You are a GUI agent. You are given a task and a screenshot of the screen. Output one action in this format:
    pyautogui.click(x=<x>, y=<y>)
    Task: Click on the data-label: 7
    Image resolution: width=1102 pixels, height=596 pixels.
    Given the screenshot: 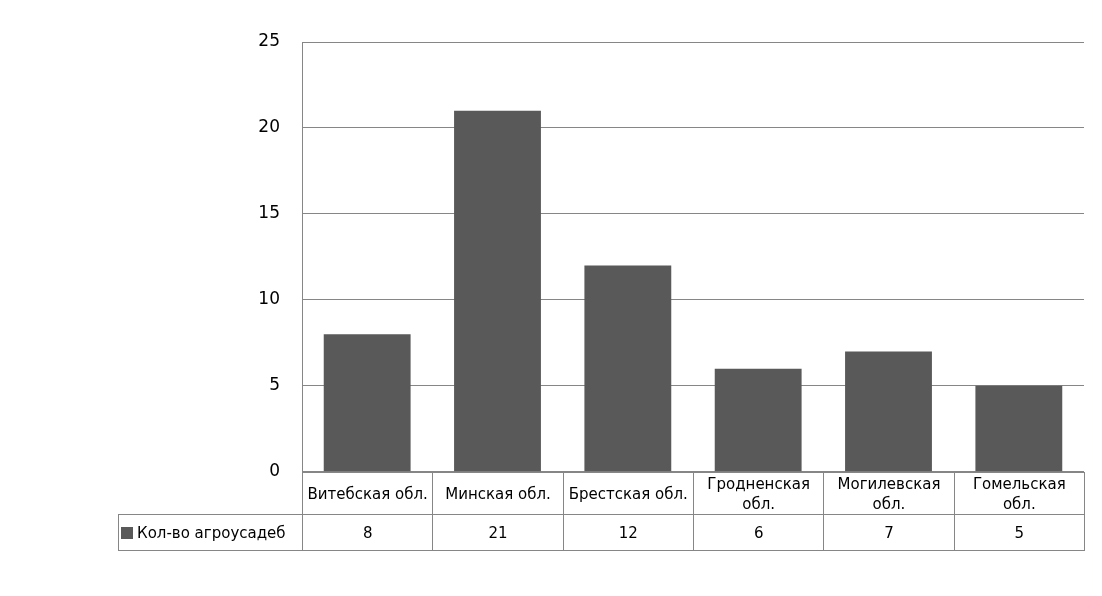 What is the action you would take?
    pyautogui.click(x=889, y=532)
    